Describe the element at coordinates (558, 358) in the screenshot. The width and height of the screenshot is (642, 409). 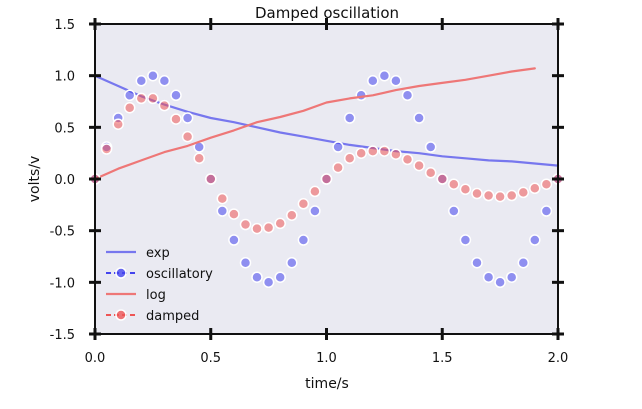
I see `x-tick-label: 2.0` at that location.